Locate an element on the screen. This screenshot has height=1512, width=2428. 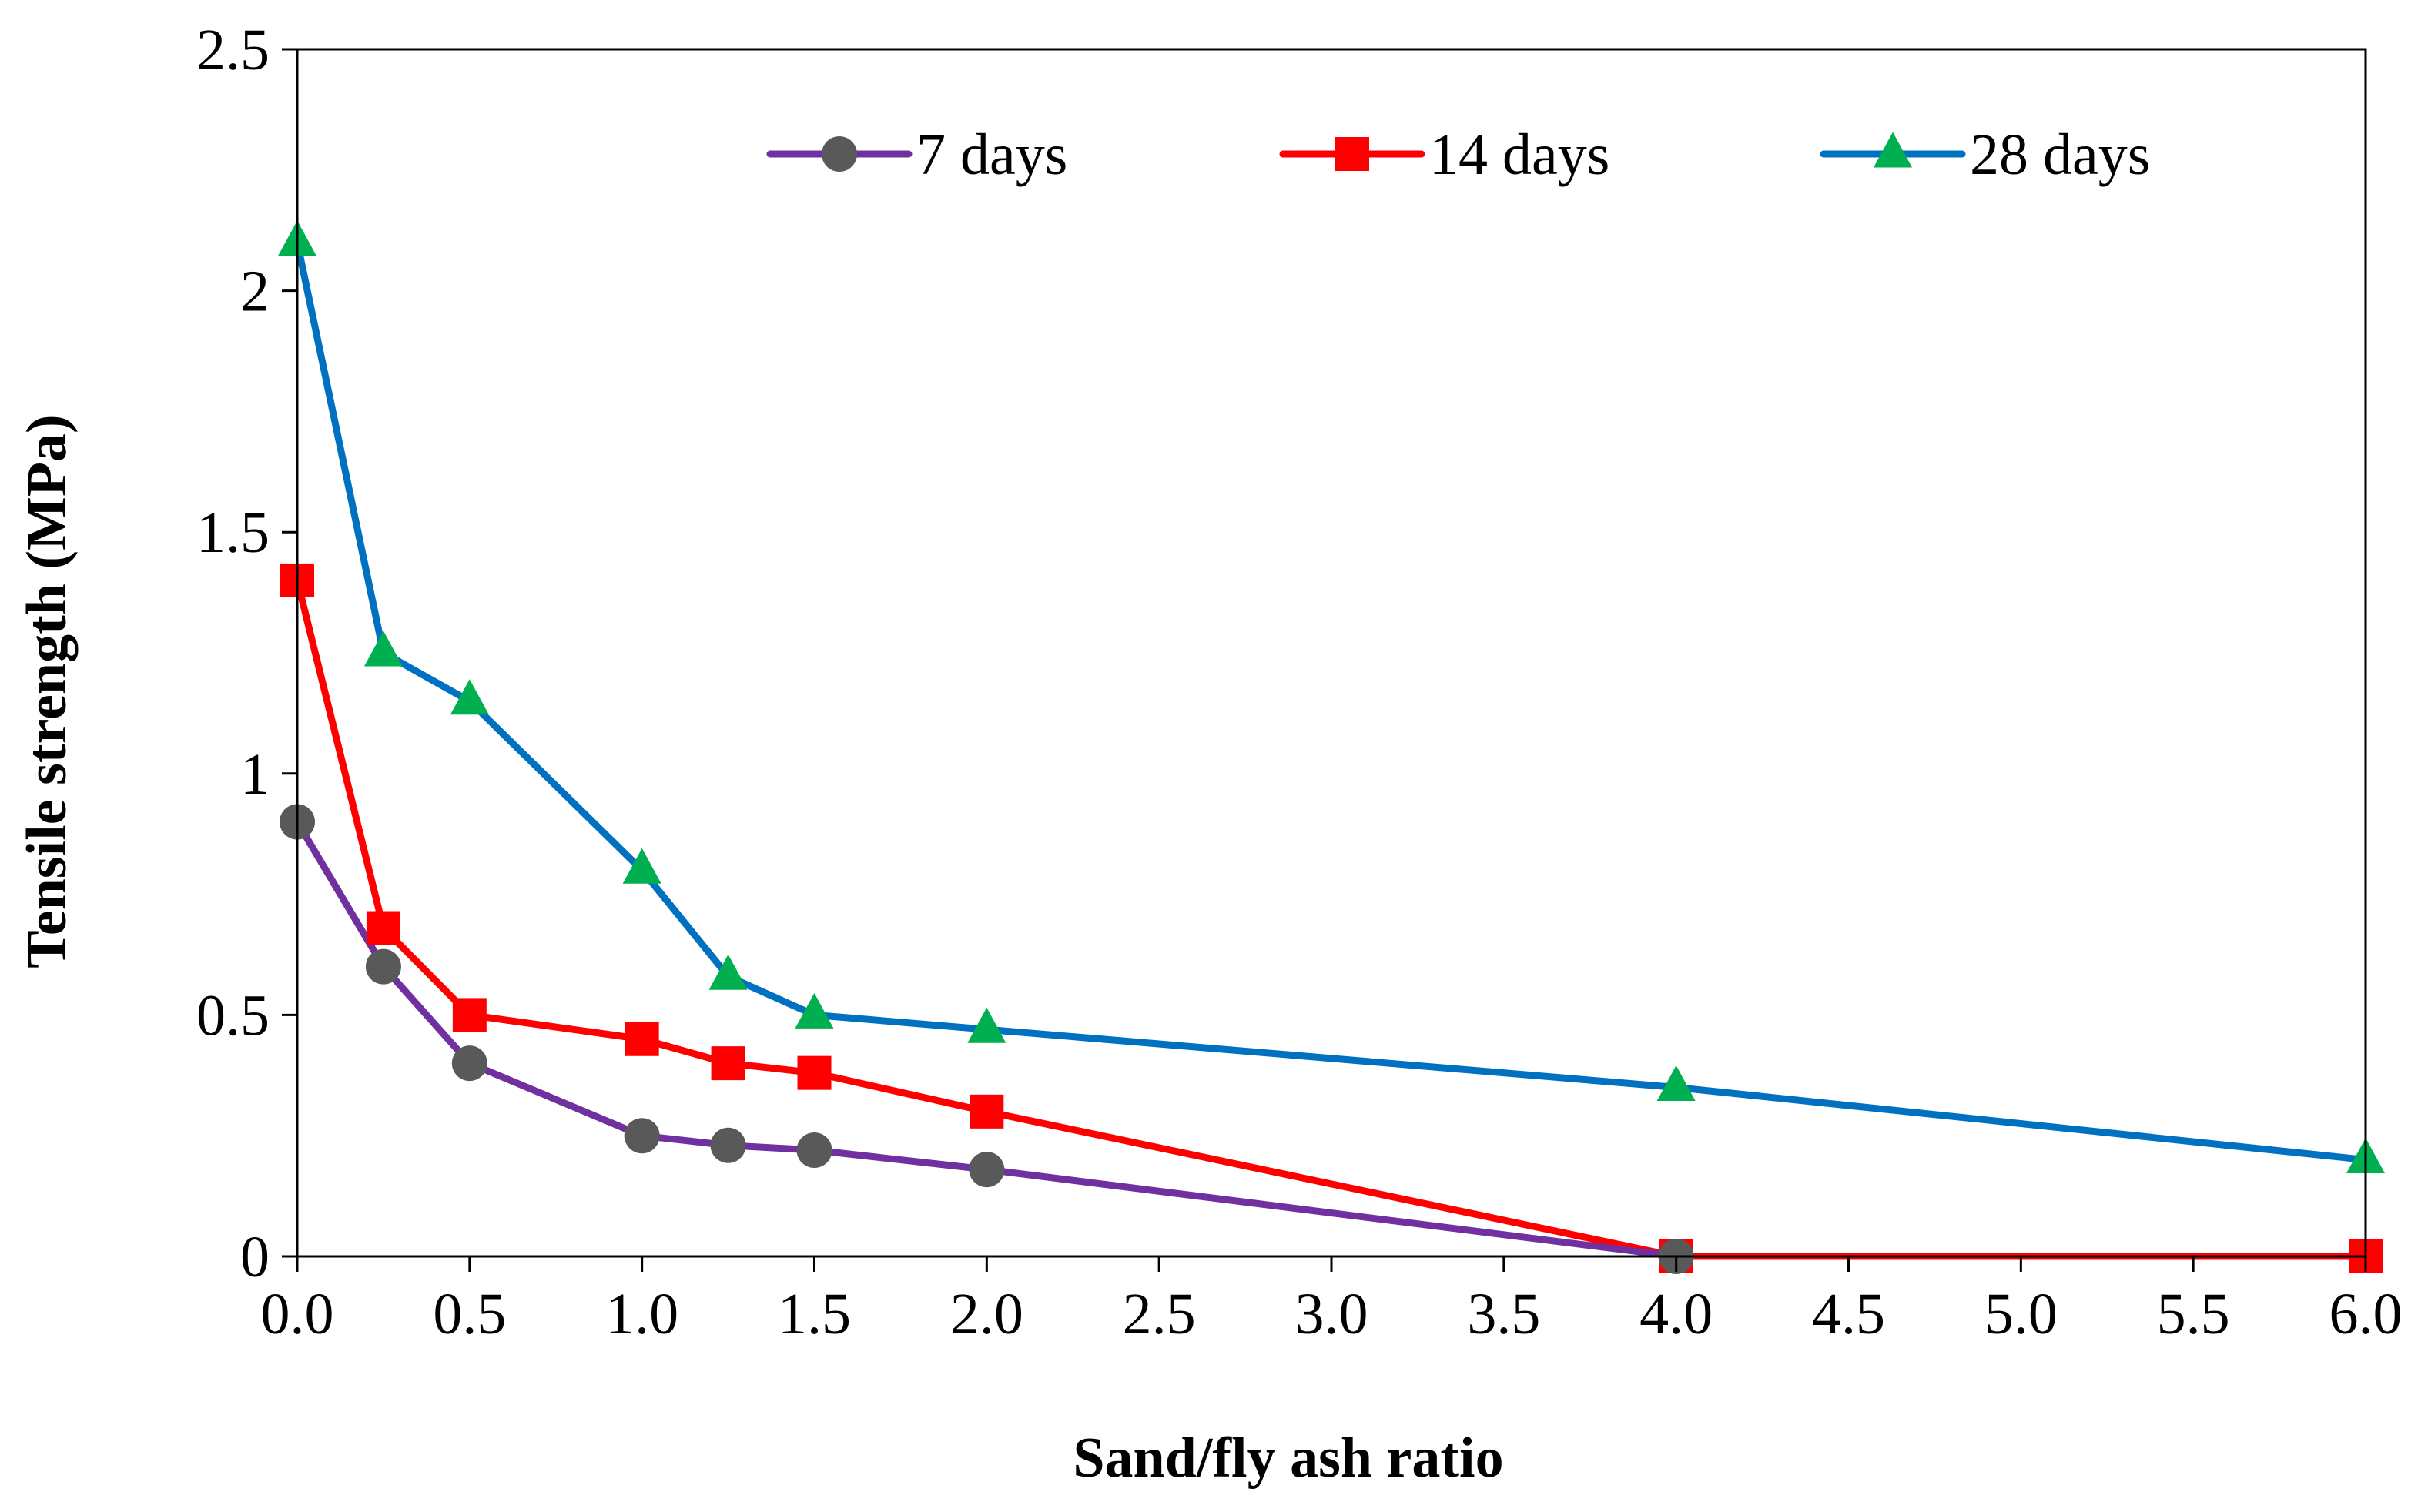
legend-marker-28-days is located at coordinates (1893, 150).